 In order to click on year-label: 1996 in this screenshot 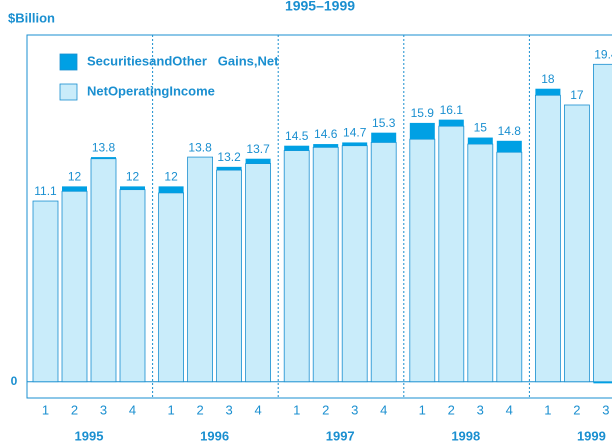, I will do `click(214, 435)`.